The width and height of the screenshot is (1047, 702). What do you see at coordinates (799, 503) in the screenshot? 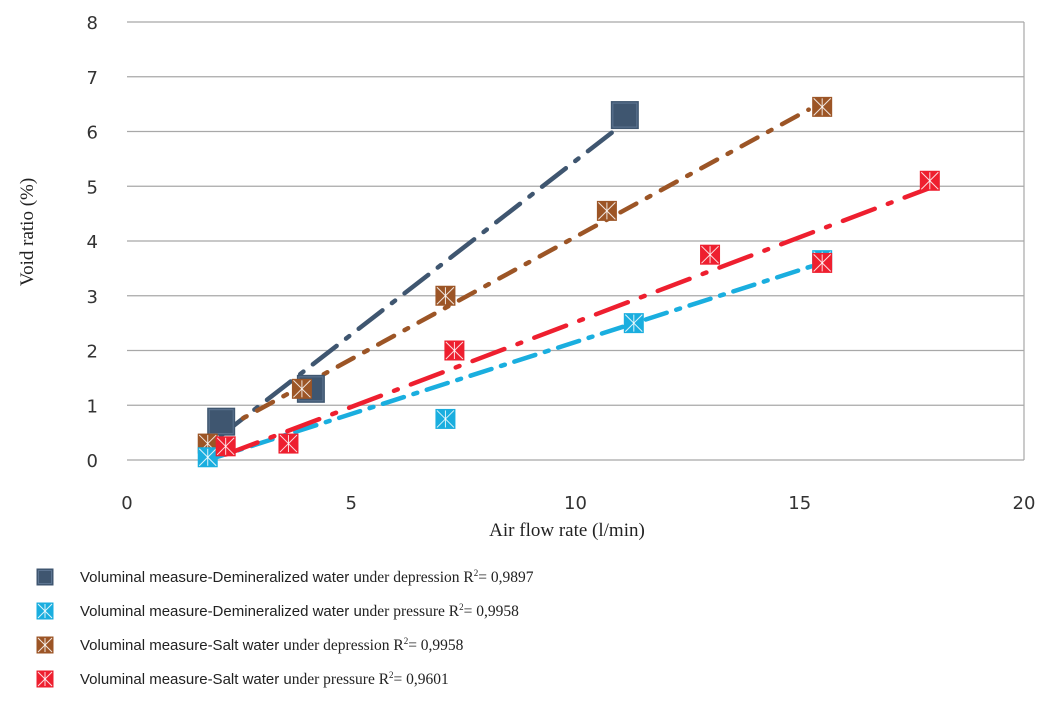
I see `x-tick-label: 15` at bounding box center [799, 503].